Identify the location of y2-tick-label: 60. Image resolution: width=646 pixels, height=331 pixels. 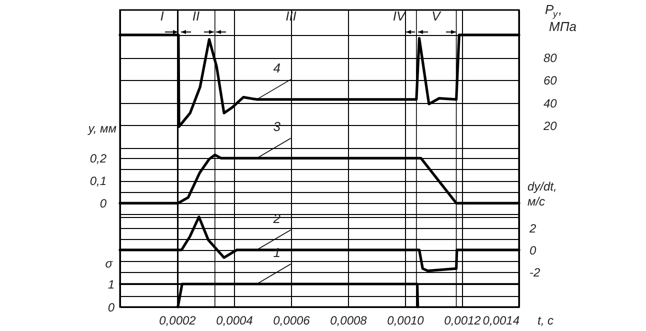
(551, 81).